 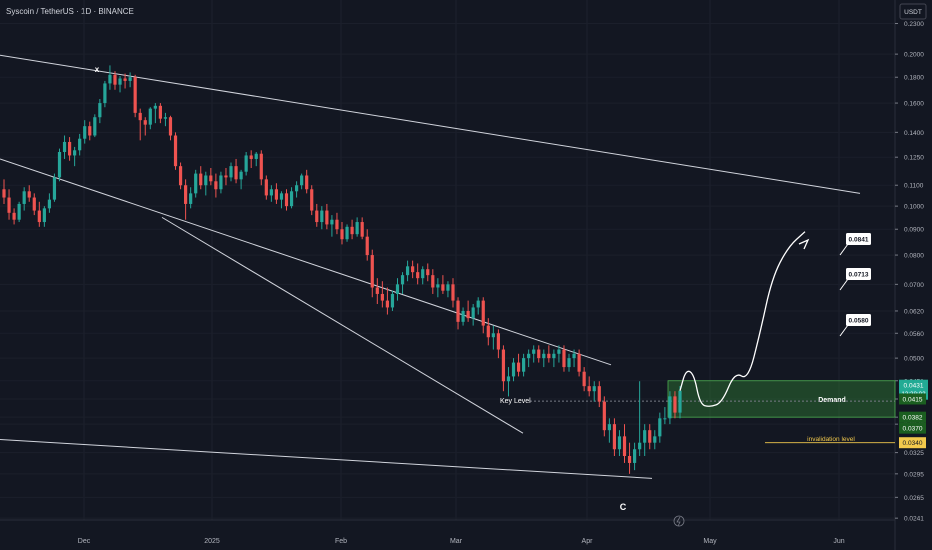 I want to click on y-tick-label: 0.0500, so click(x=914, y=359).